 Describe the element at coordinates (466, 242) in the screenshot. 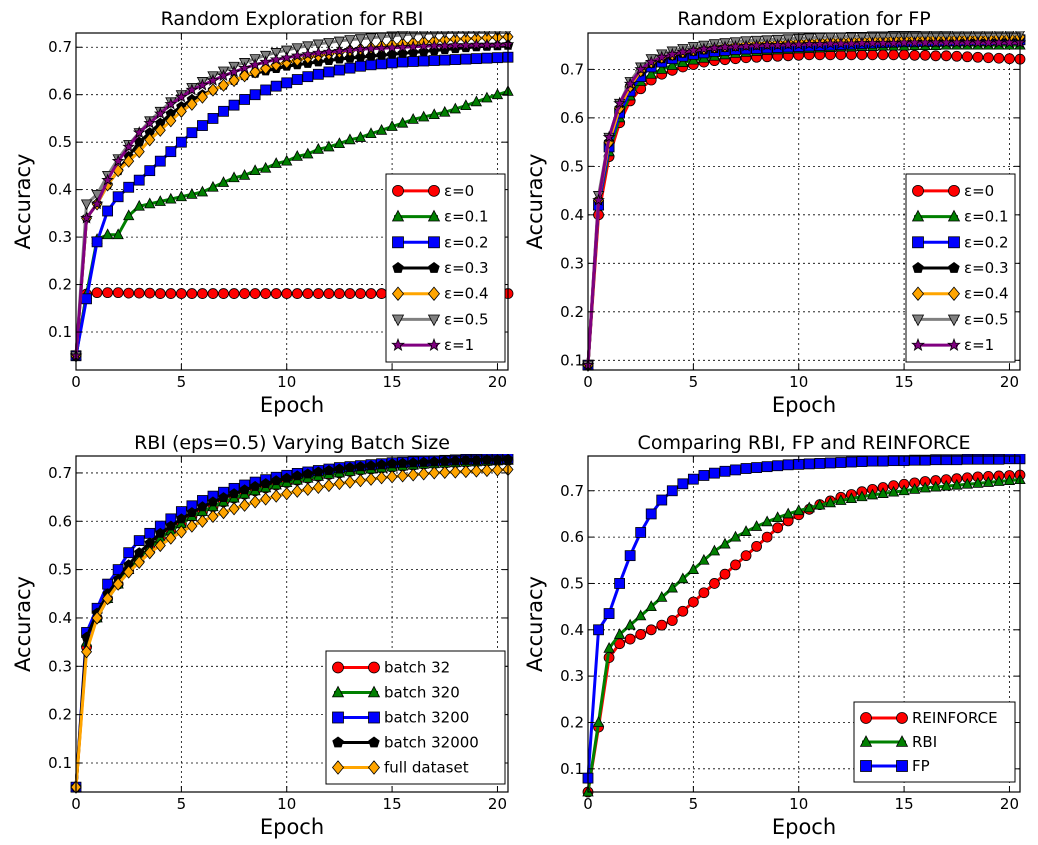

I see `legend-label: ε=0.2` at that location.